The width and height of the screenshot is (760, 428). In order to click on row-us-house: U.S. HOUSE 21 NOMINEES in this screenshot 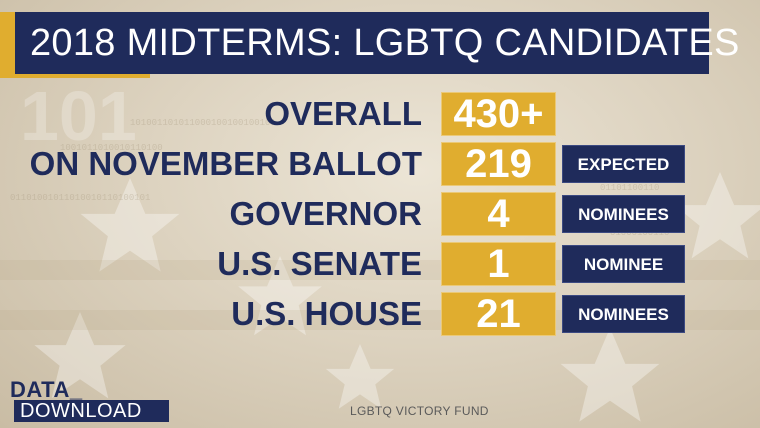, I will do `click(380, 314)`.